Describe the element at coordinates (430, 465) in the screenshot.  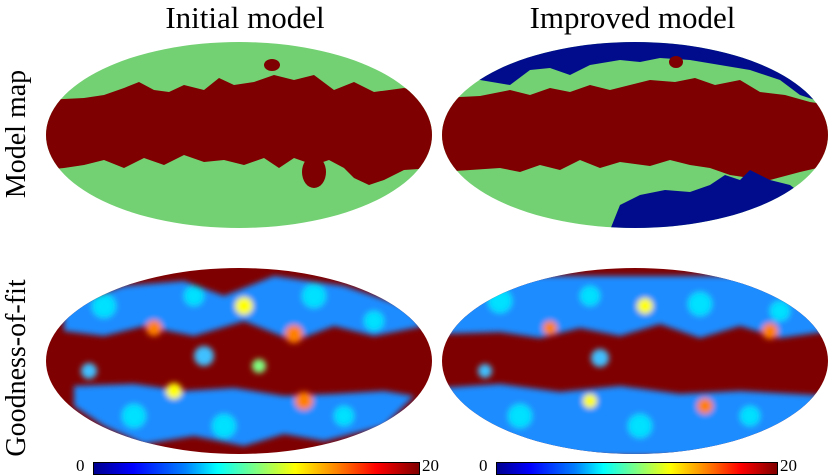
I see `colorbar-left-max-label: 20` at that location.